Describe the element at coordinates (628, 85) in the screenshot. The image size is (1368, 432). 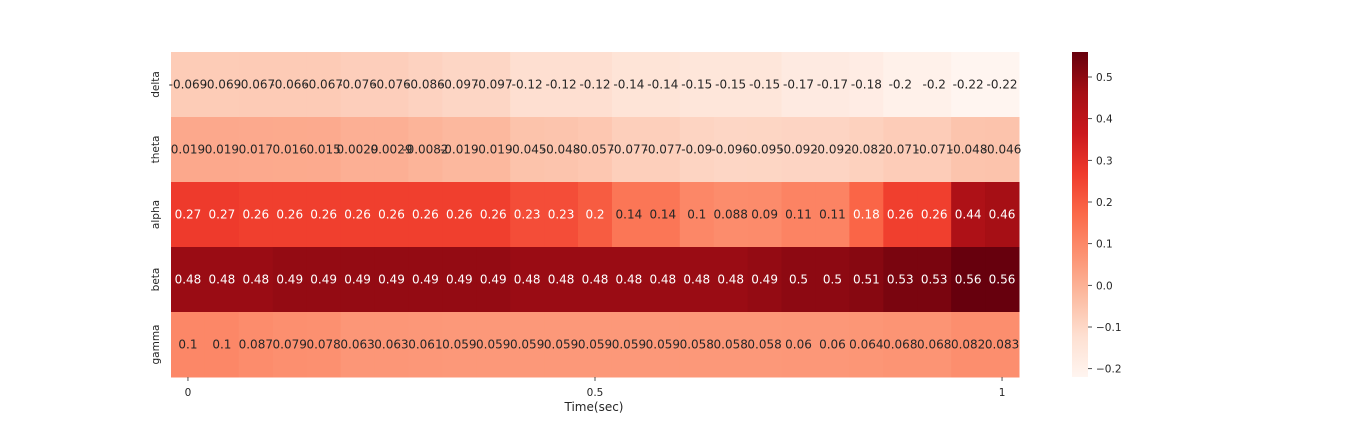
I see `cell-value-label: -0.14` at that location.